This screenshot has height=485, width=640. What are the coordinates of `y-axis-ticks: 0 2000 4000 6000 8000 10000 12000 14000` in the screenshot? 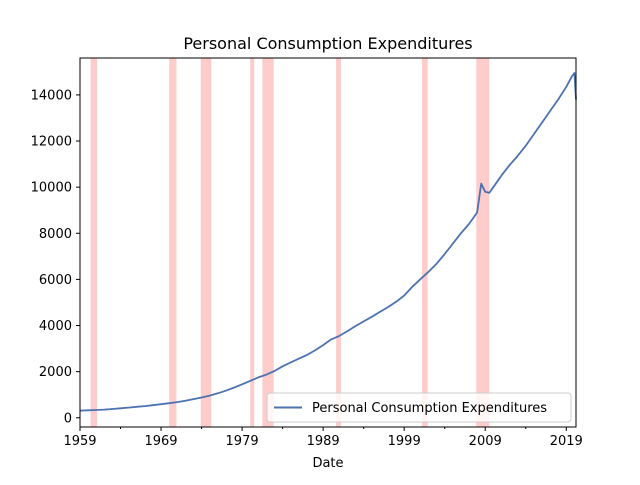 It's located at (55, 257).